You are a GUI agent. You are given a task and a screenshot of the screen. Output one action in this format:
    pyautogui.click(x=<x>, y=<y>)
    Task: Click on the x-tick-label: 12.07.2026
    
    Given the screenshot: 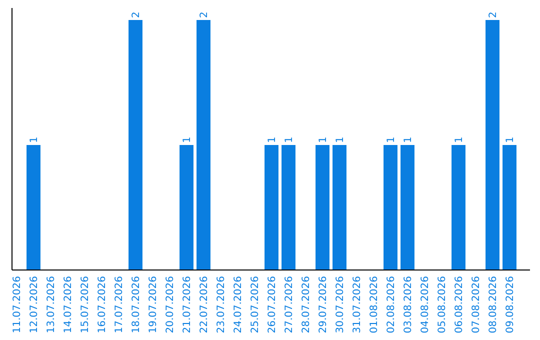 What is the action you would take?
    pyautogui.click(x=34, y=305)
    